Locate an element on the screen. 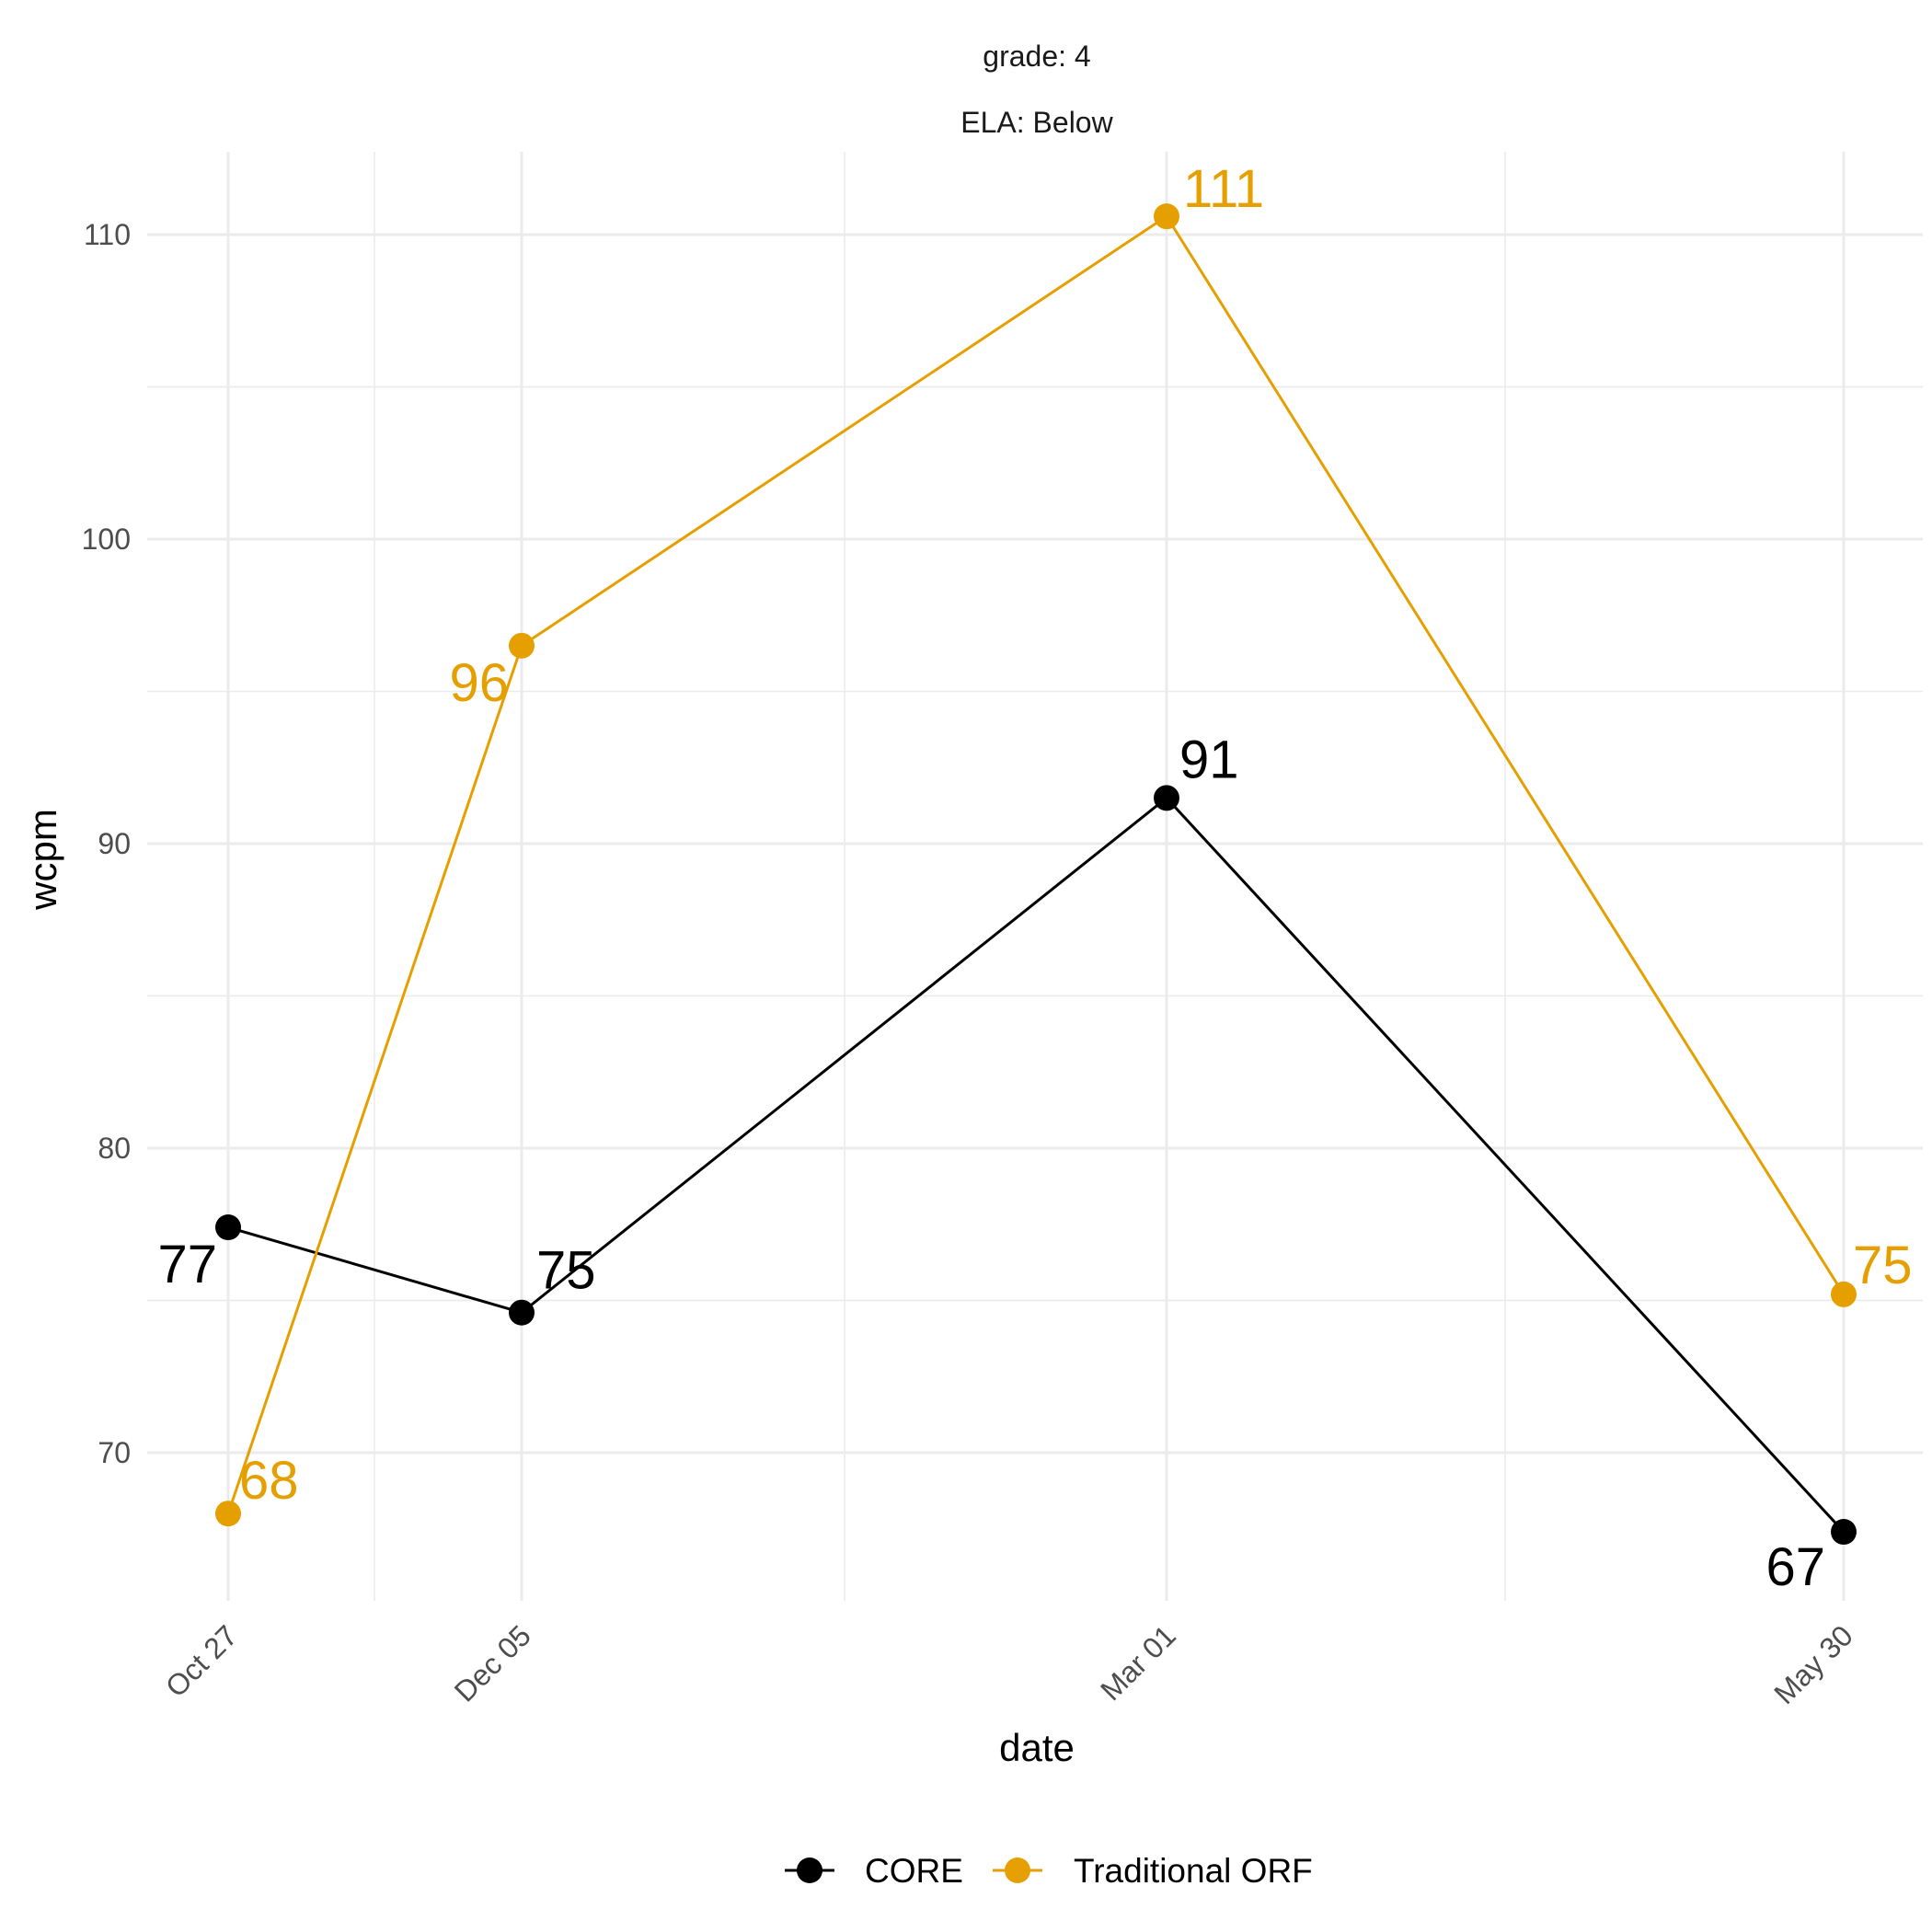 Image resolution: width=1932 pixels, height=1932 pixels. data-label: 68 is located at coordinates (269, 1481).